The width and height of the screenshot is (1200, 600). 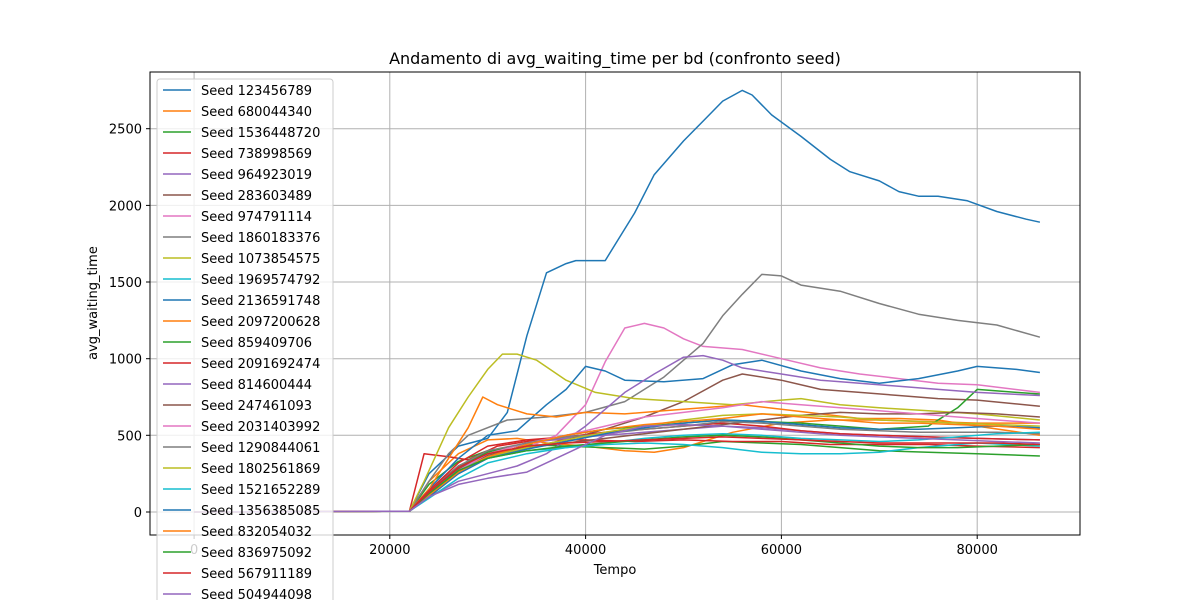 I want to click on y-tick-label: 2500, so click(x=125, y=130).